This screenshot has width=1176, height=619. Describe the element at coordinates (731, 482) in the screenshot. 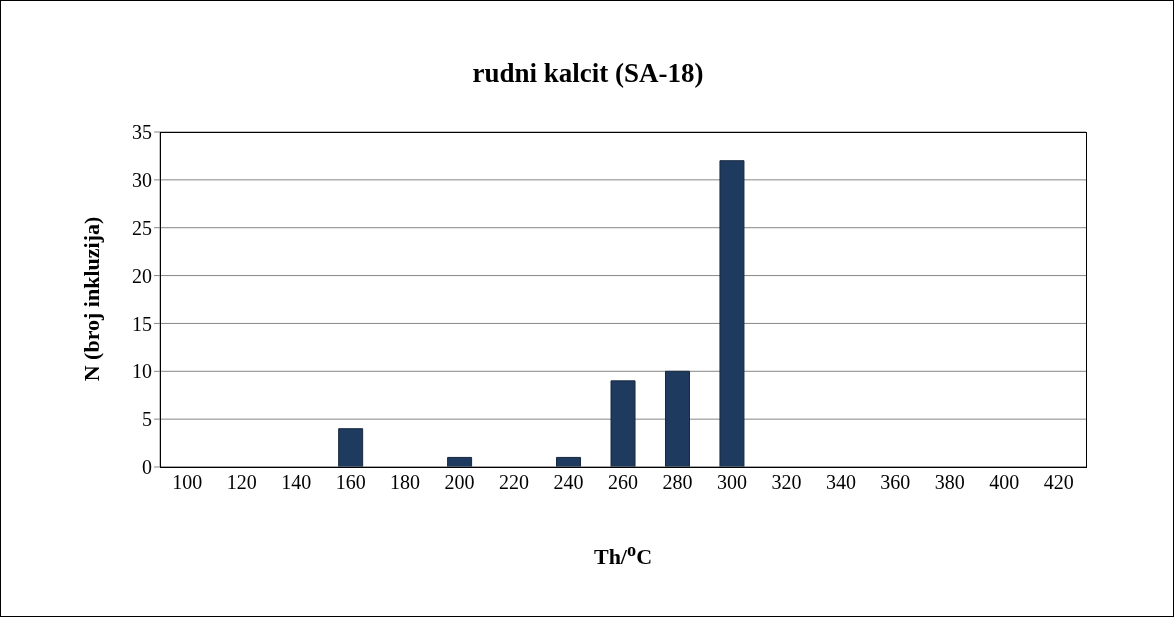

I see `x-tick-label: 300` at that location.